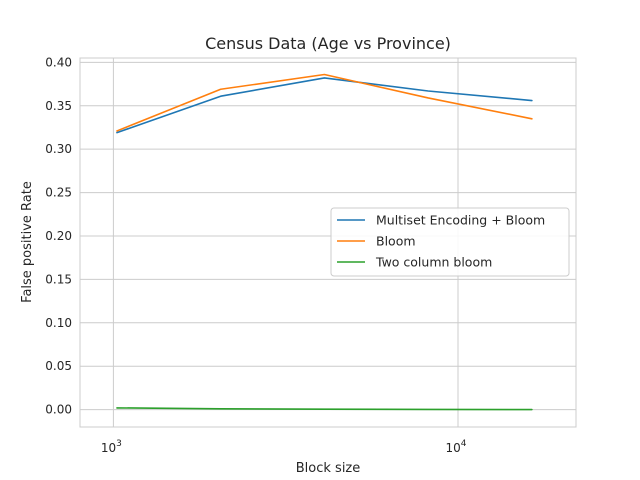 This screenshot has width=640, height=480. What do you see at coordinates (58, 410) in the screenshot?
I see `y-tick-label: 0.00` at bounding box center [58, 410].